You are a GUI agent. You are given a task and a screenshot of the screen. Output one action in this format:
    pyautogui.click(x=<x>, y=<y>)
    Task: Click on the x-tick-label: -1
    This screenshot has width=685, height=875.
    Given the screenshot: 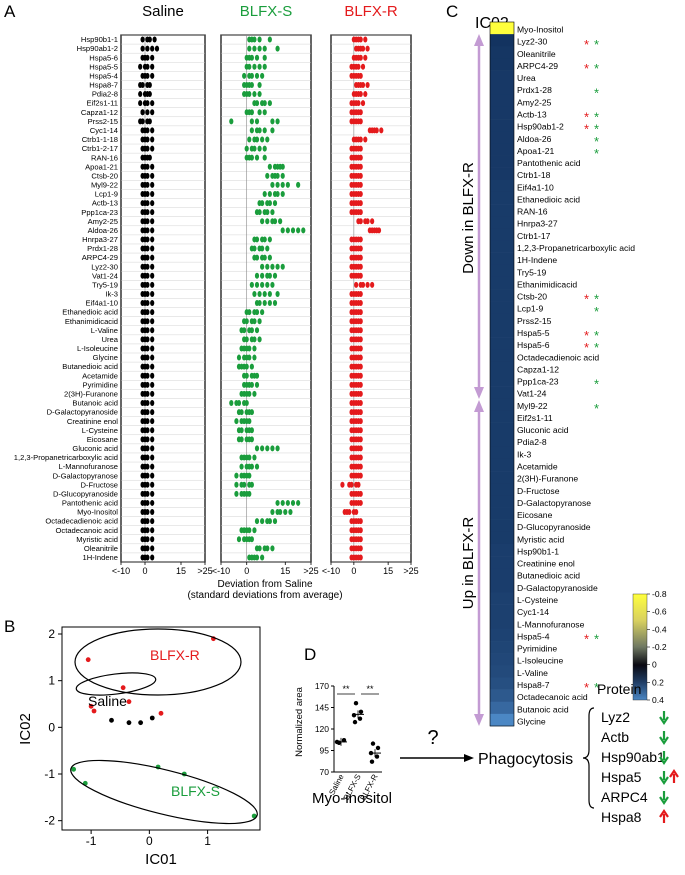 What is the action you would take?
    pyautogui.click(x=91, y=841)
    